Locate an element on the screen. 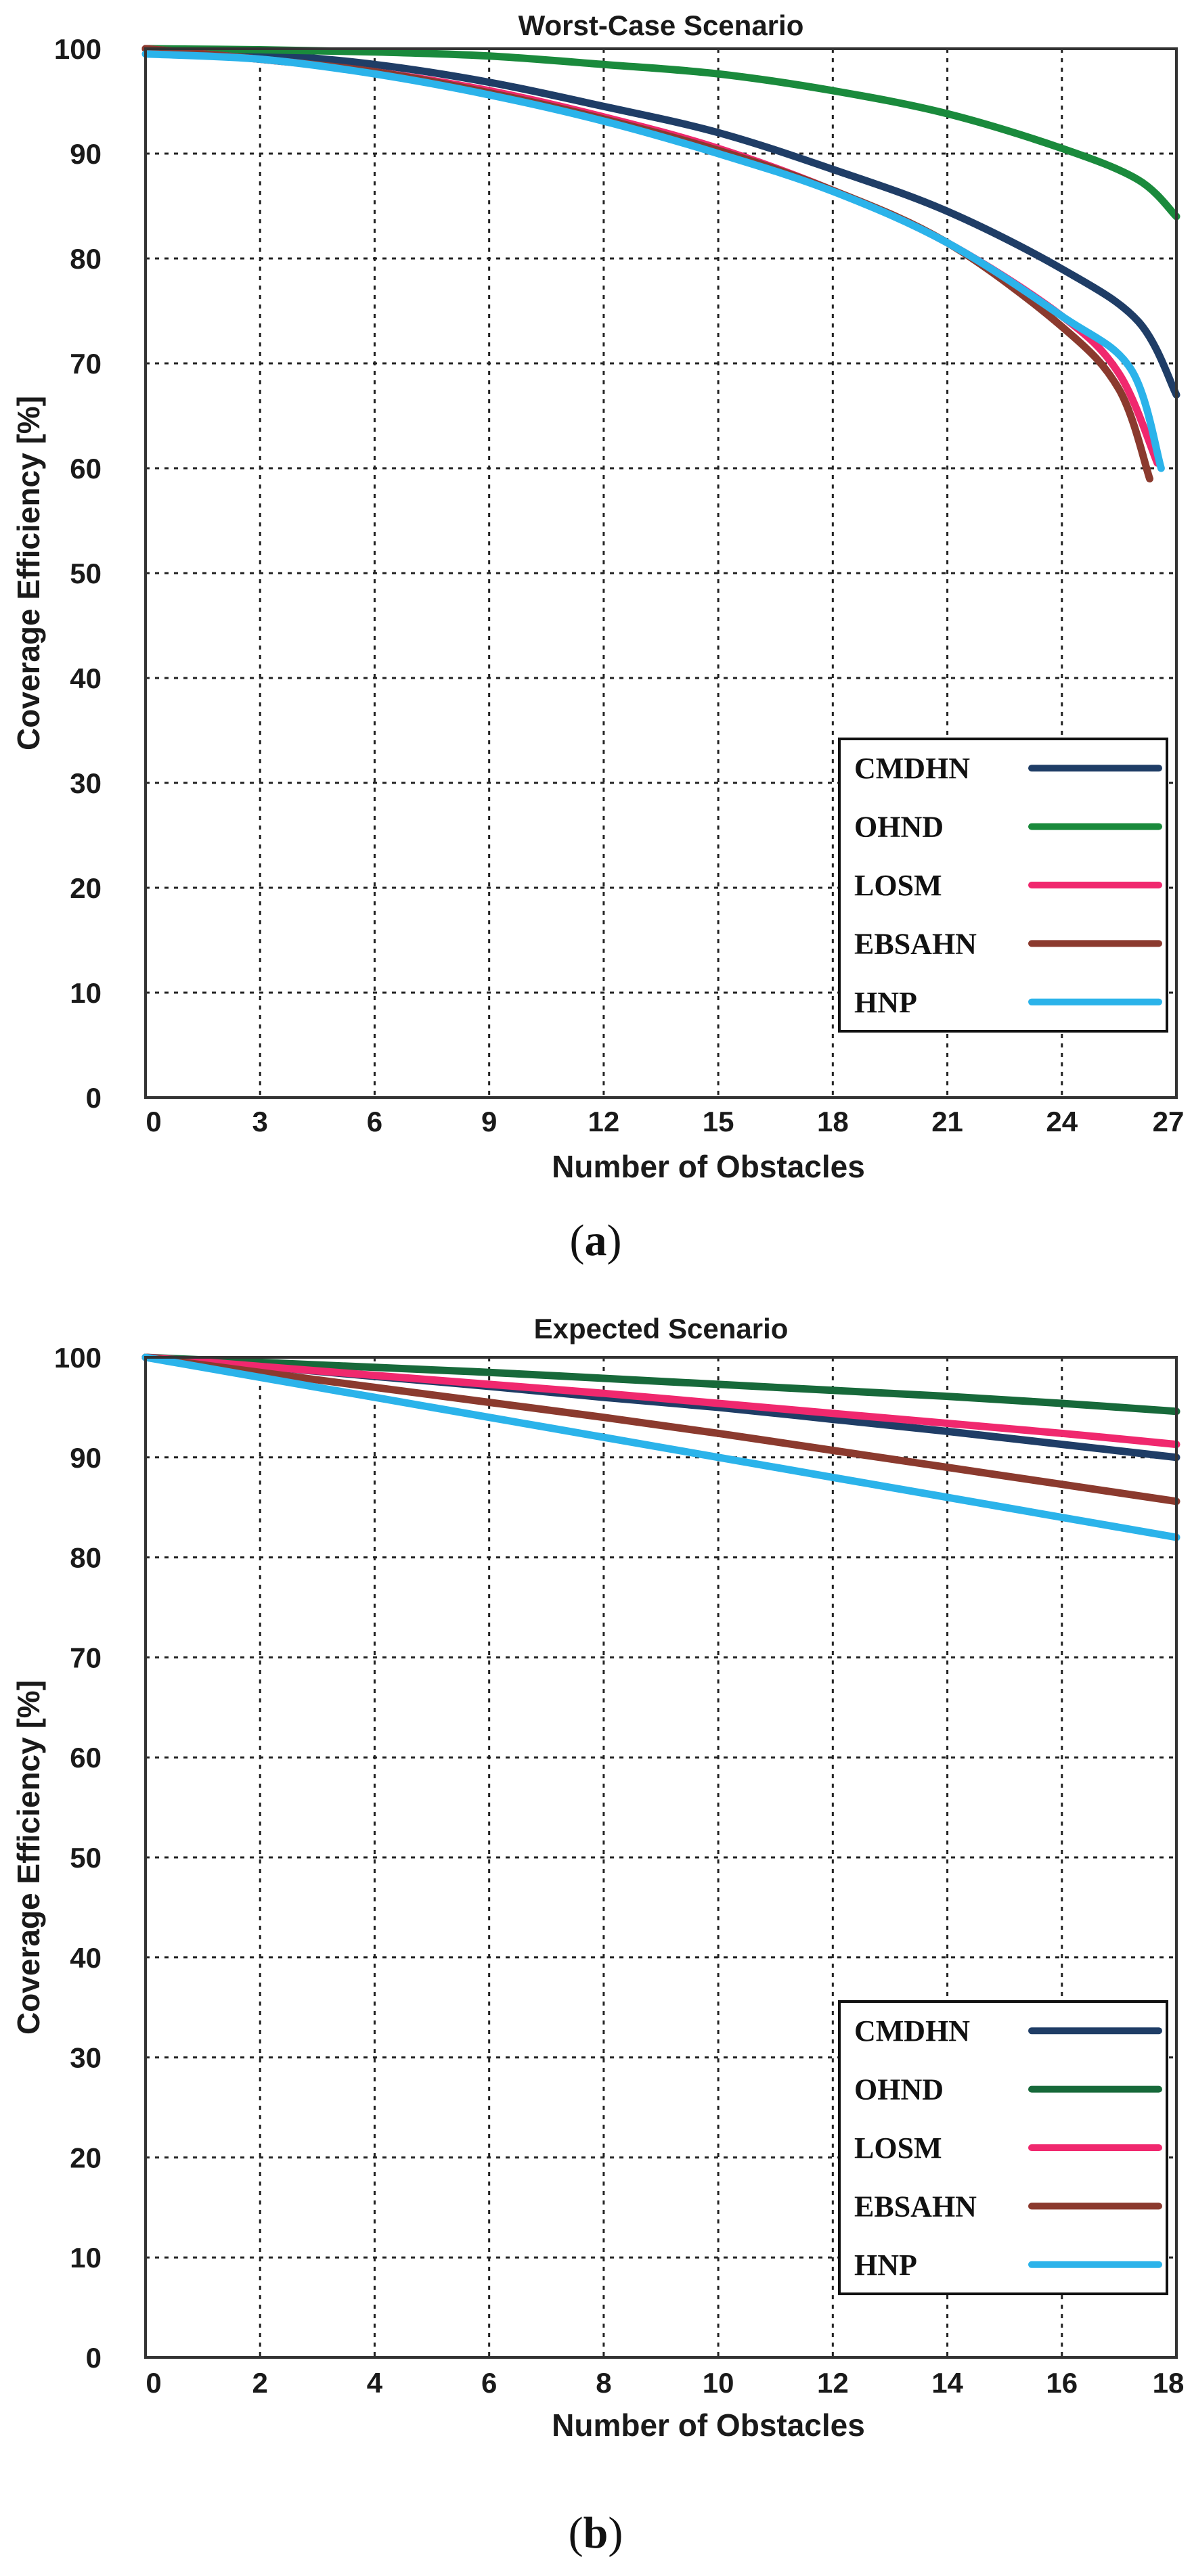  chart-a-series-ohnd is located at coordinates (660, 133).